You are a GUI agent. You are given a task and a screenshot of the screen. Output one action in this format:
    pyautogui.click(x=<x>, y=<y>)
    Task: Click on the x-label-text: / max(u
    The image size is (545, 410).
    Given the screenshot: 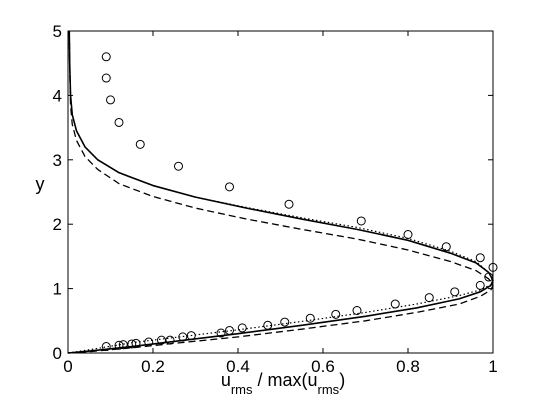 What is the action you would take?
    pyautogui.click(x=285, y=380)
    